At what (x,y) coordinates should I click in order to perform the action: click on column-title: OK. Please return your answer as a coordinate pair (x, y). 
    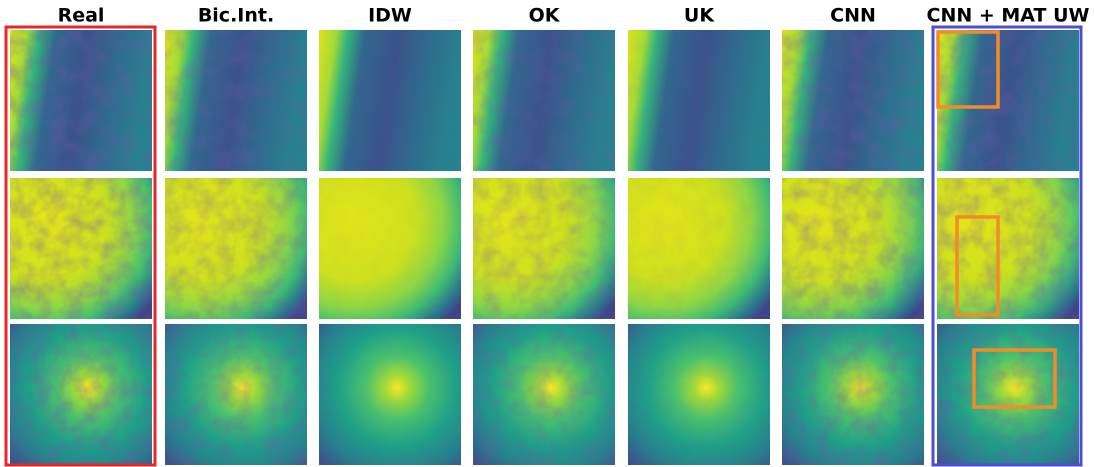
    Looking at the image, I should click on (545, 16).